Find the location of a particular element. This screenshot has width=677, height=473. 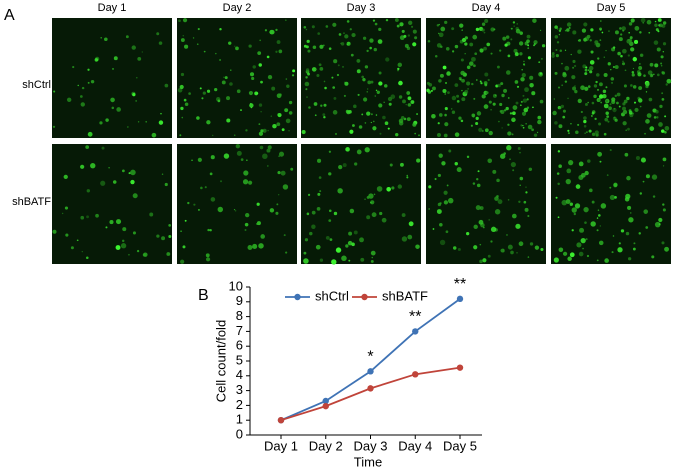

y-tick-label: 3 is located at coordinates (239, 389).